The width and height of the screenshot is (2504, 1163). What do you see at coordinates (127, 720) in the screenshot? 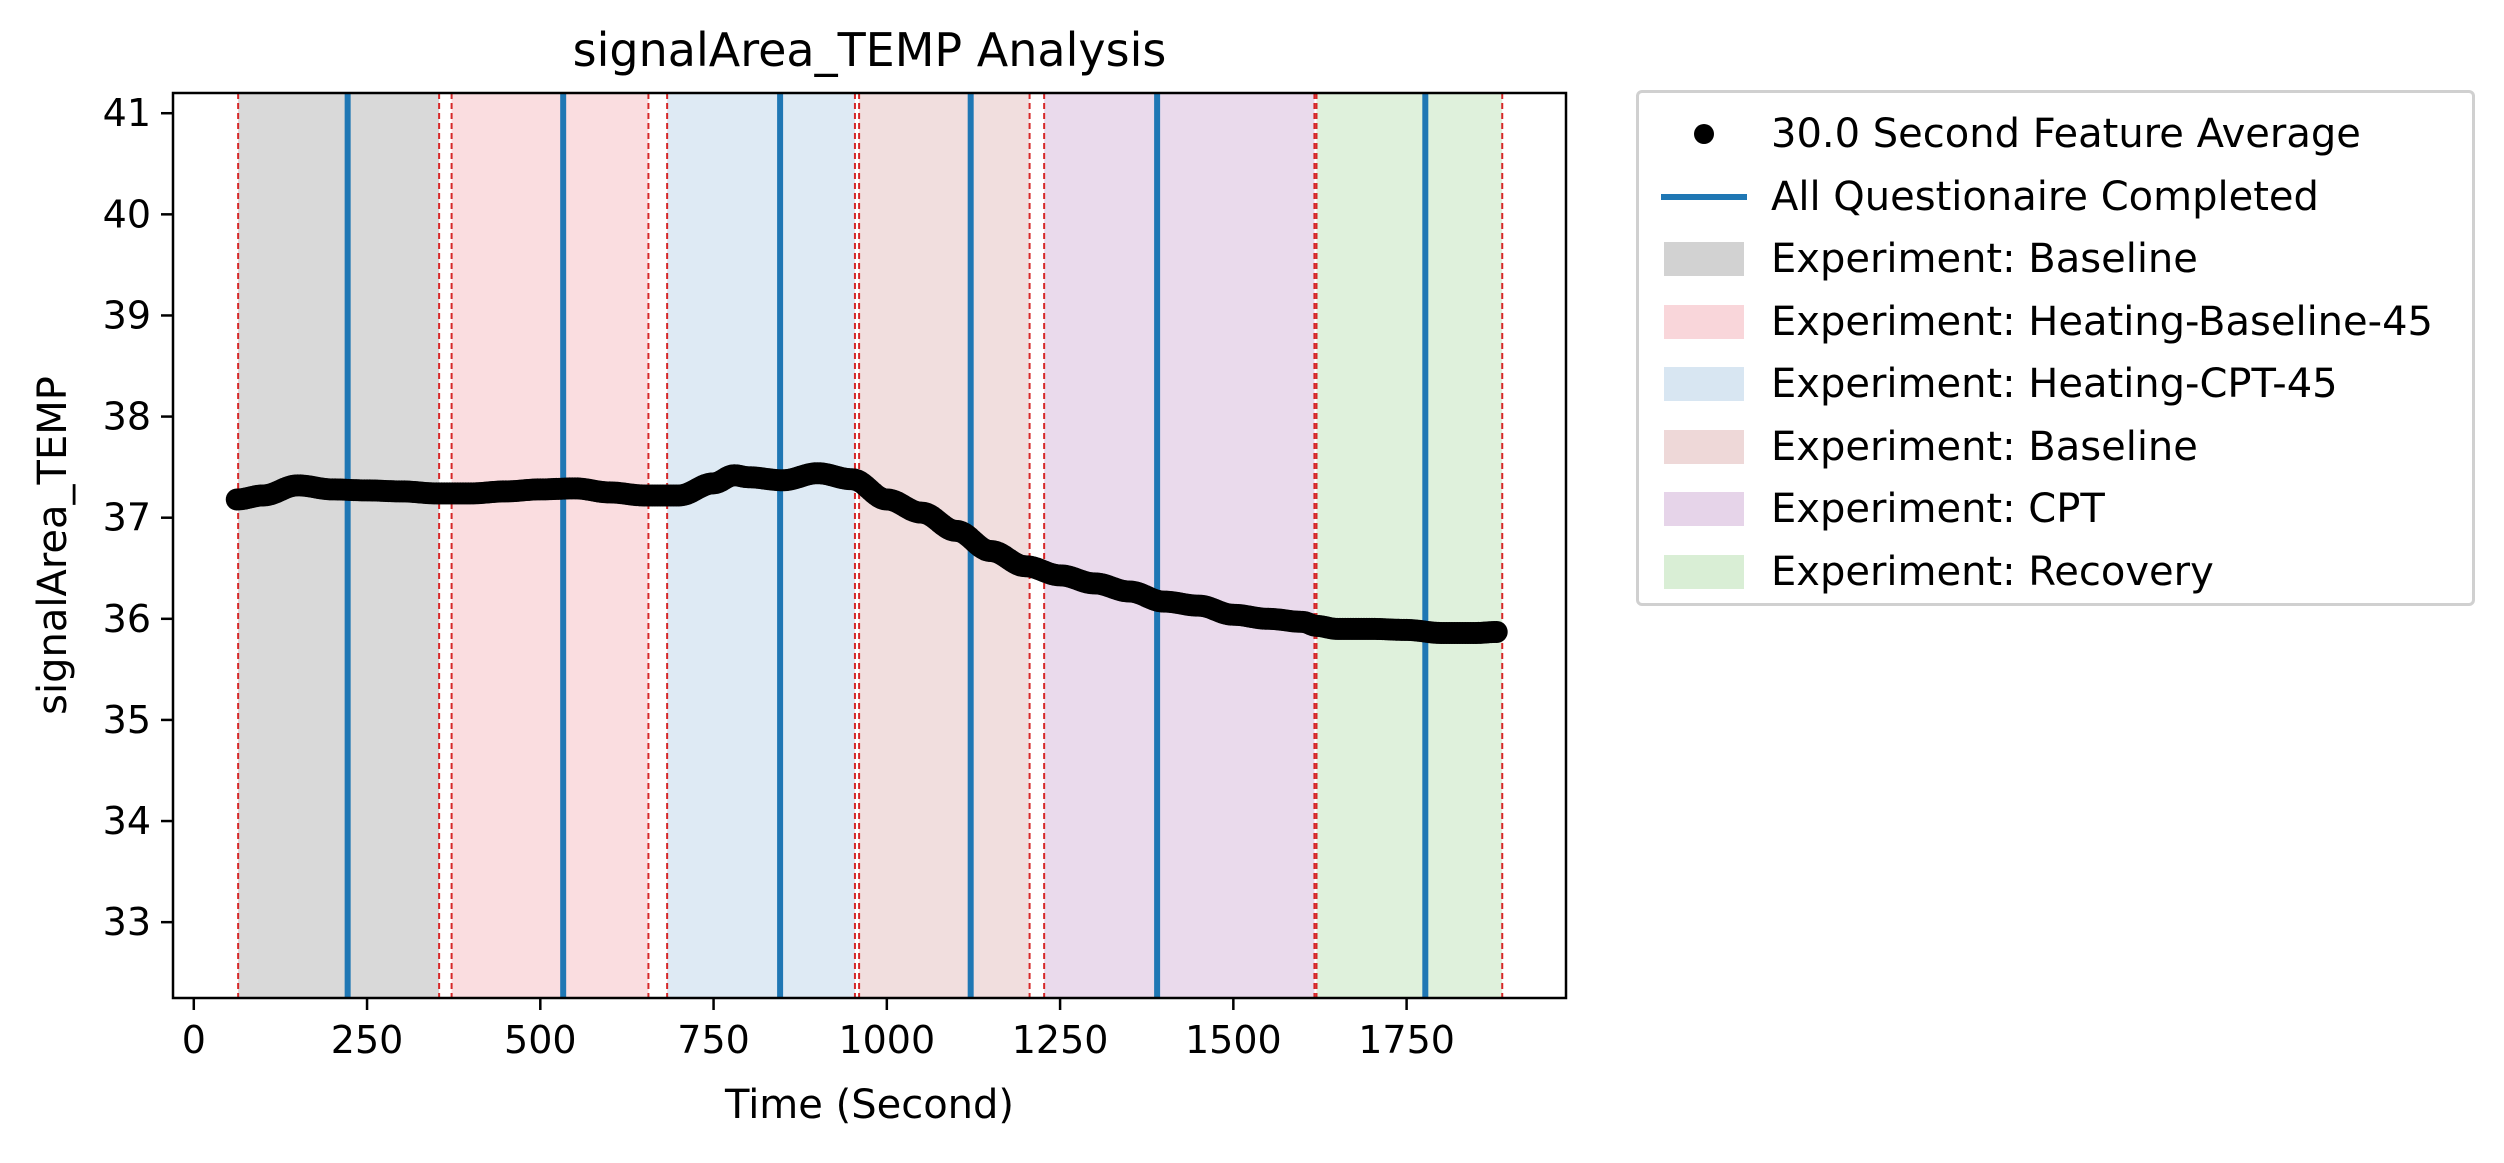
I see `y-tick-label: 35` at bounding box center [127, 720].